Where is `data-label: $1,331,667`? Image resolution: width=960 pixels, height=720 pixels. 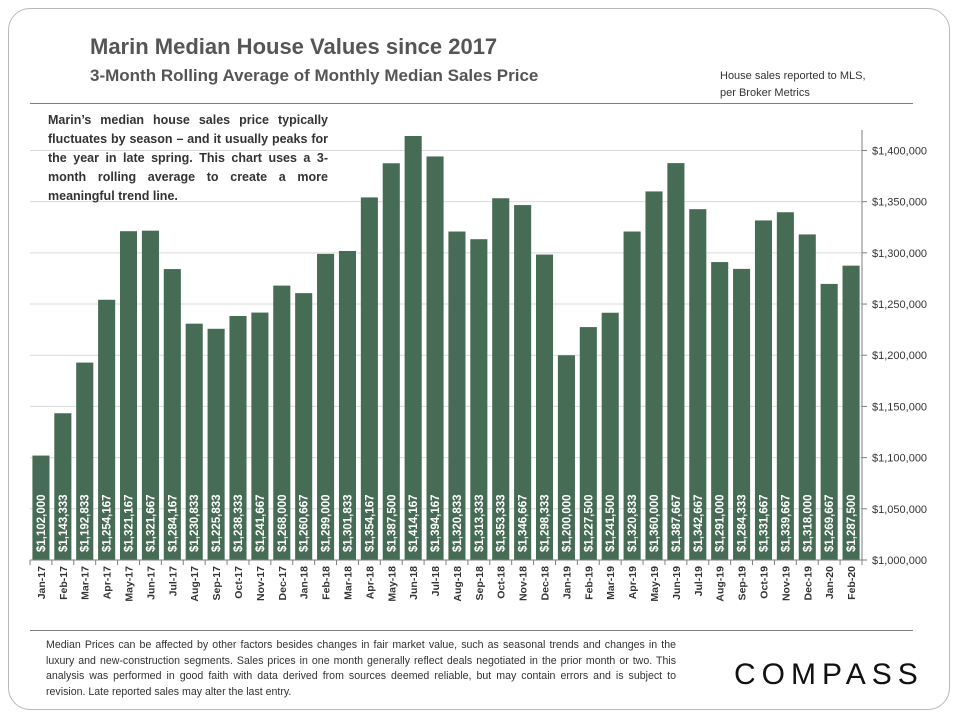
data-label: $1,331,667 is located at coordinates (764, 523).